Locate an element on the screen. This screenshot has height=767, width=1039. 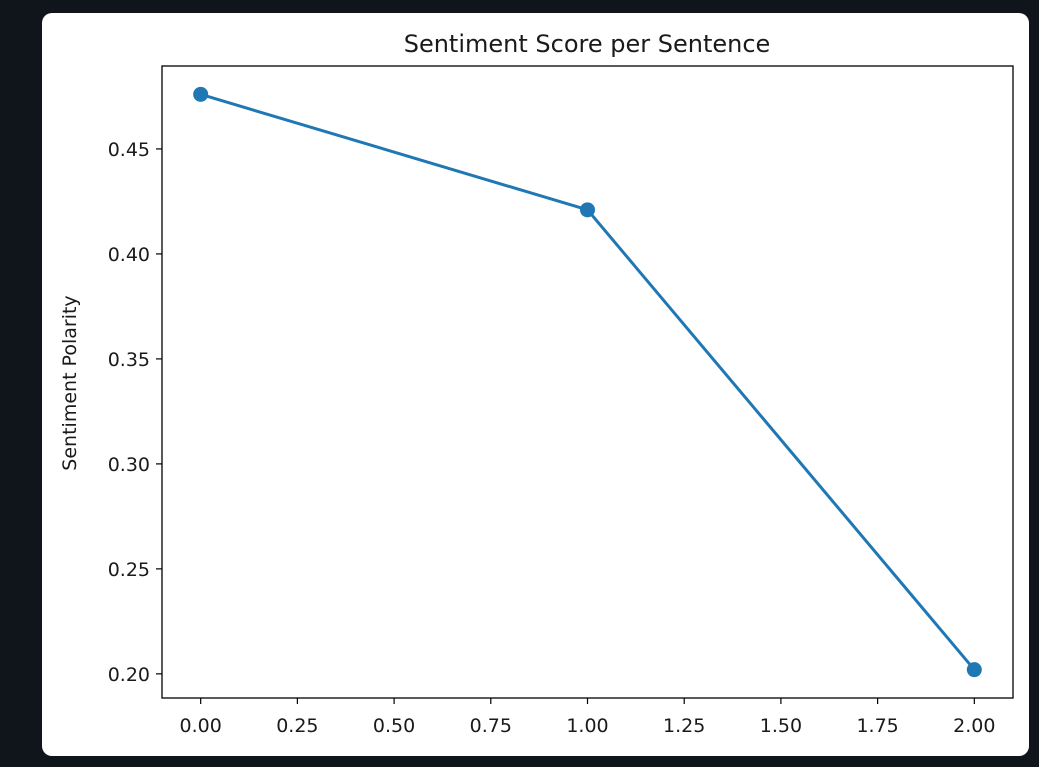
x-tick-label: 1.50 is located at coordinates (781, 726).